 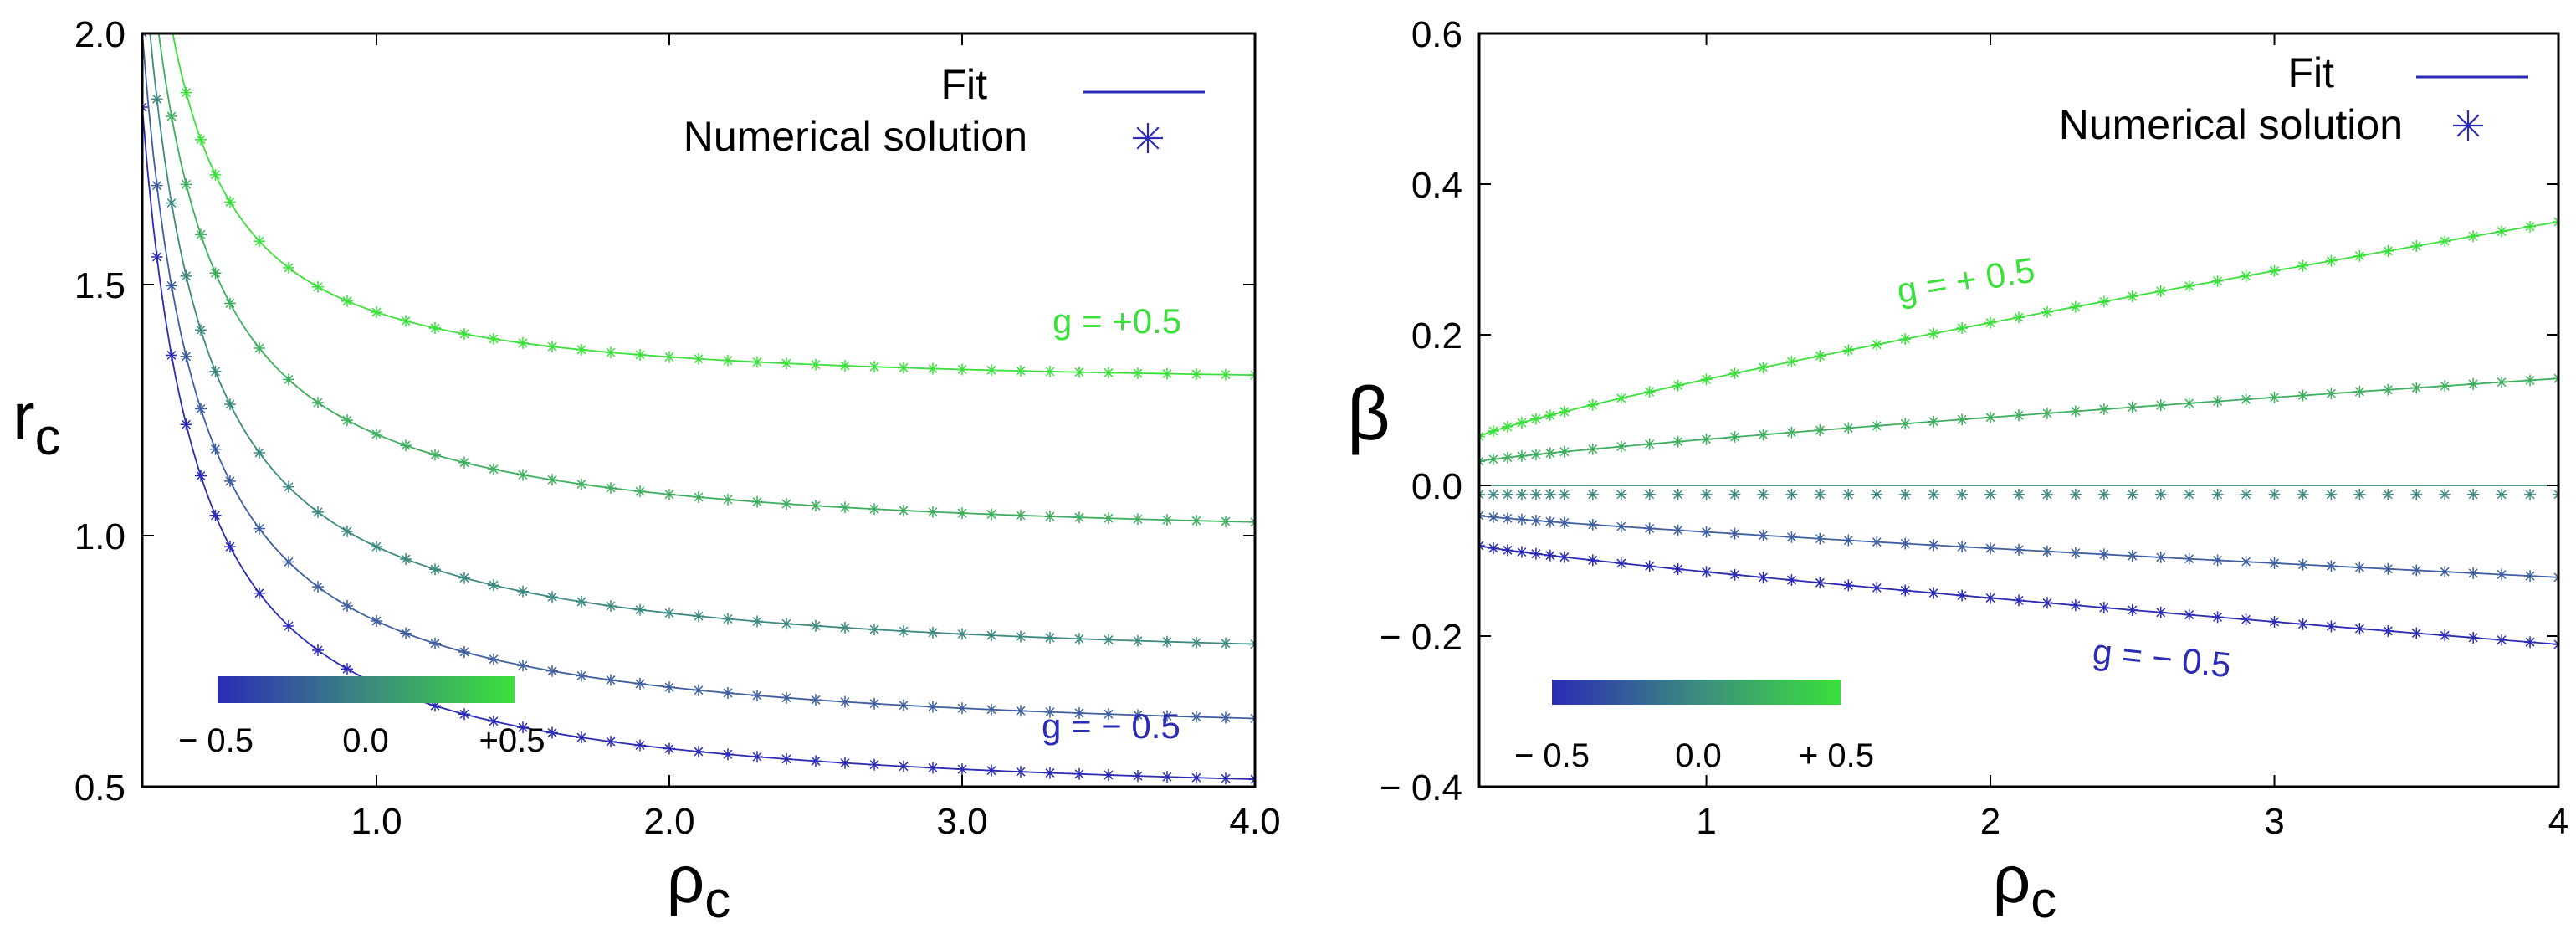 I want to click on left-colorbar-label-min: − 0.5, so click(x=216, y=740).